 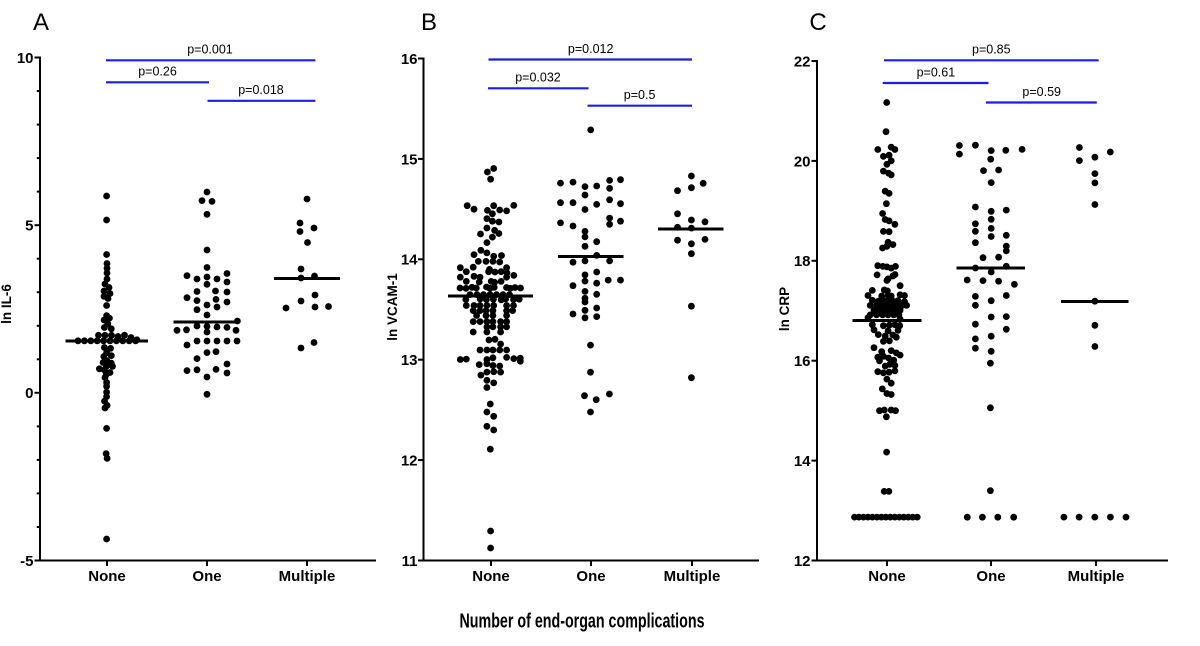 What do you see at coordinates (640, 95) in the screenshot?
I see `svg-text: p=0.5` at bounding box center [640, 95].